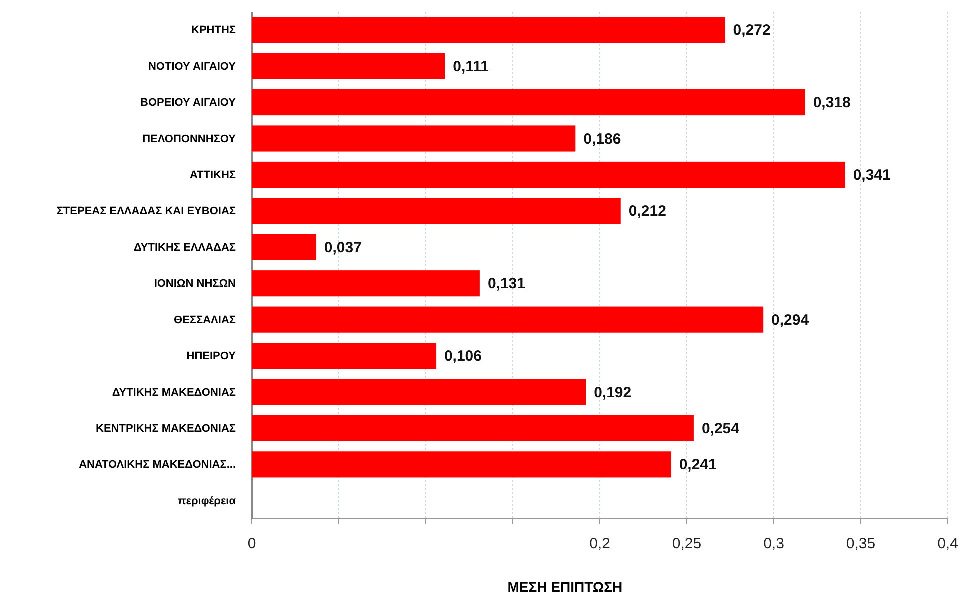  Describe the element at coordinates (146, 212) in the screenshot. I see `y-tick-label: ΣΤΕΡΕΑΣ ΕΛΛΑΔΑΣ ΚΑΙ ΕΥΒΟΙΑΣ` at that location.